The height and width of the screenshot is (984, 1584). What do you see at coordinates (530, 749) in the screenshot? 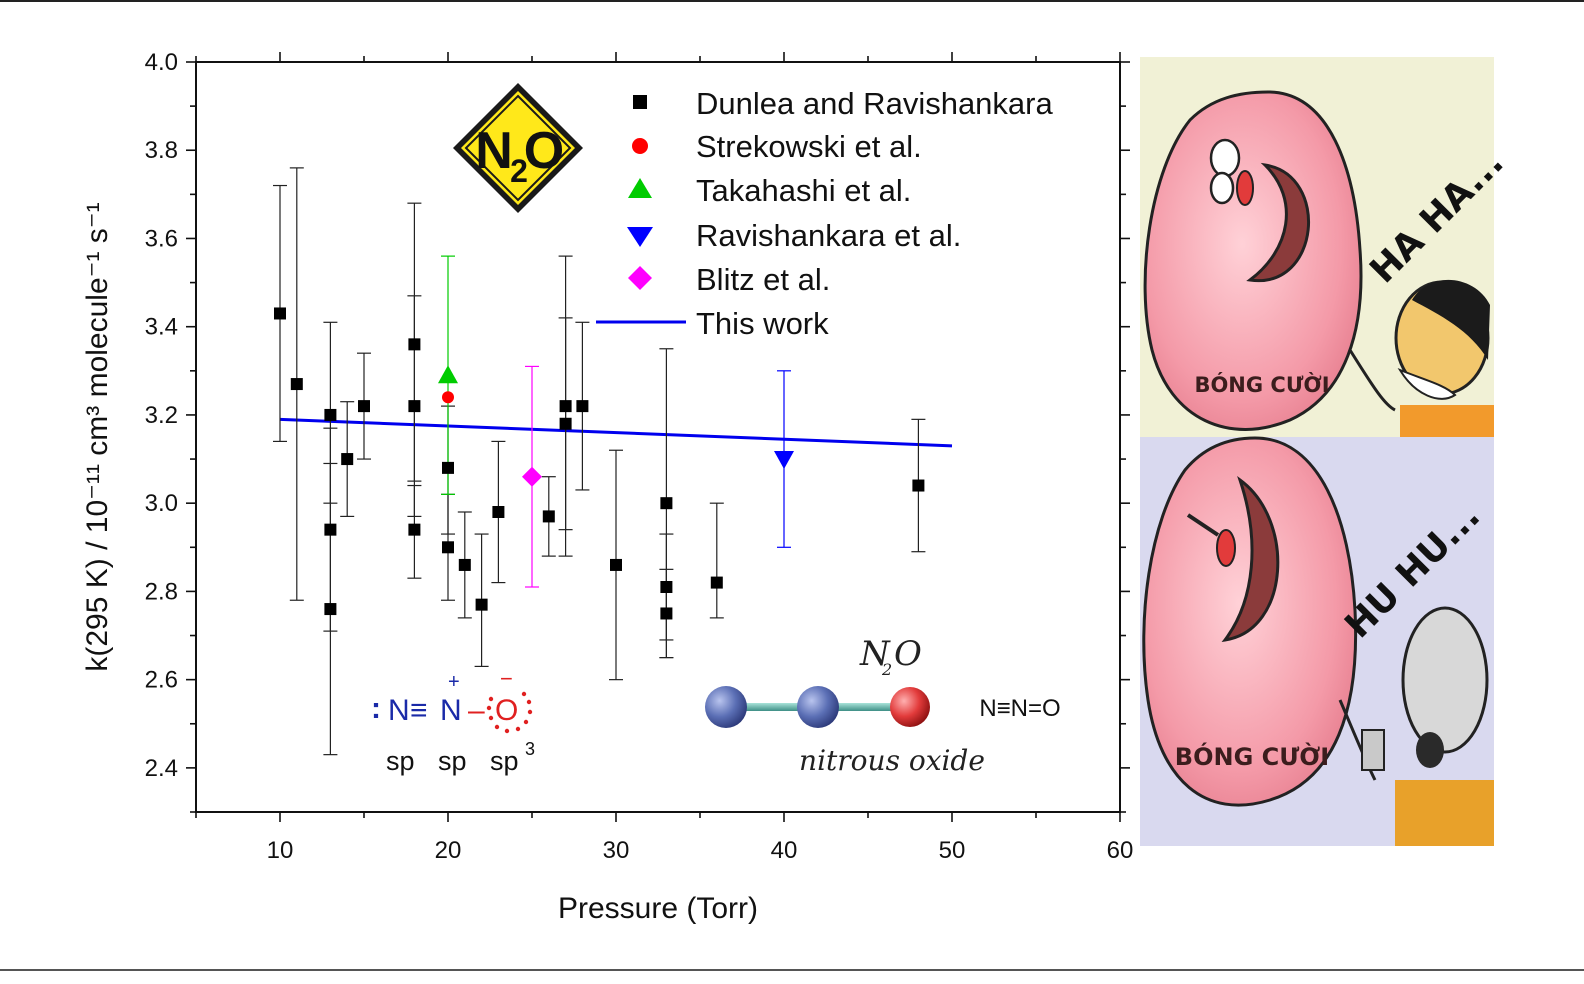
I see `hybridization-o-superscript: 3` at bounding box center [530, 749].